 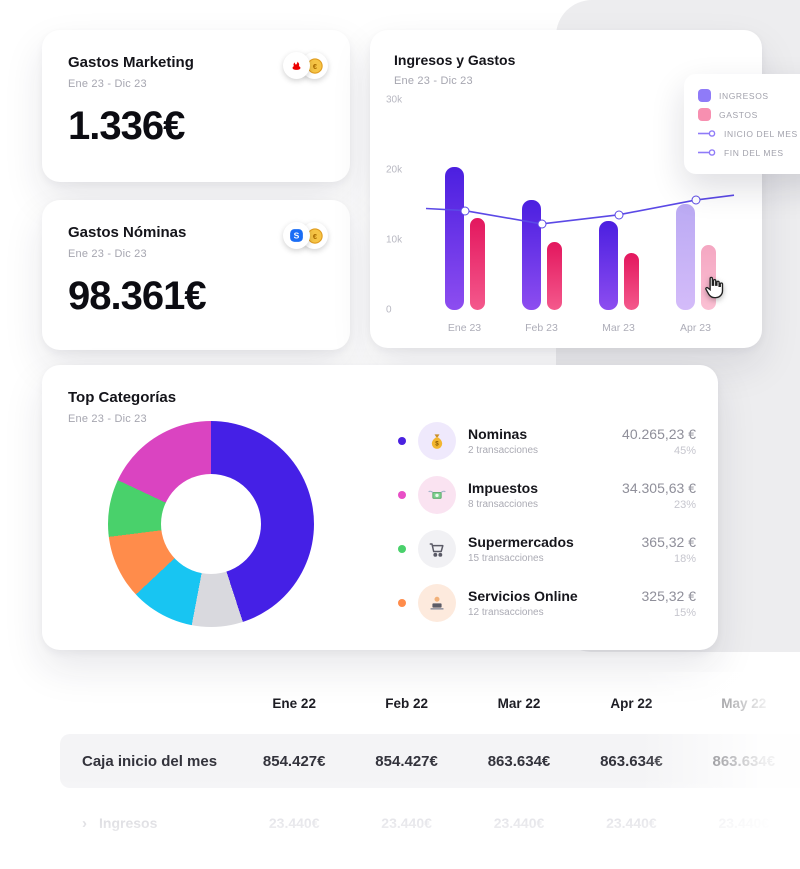 I want to click on category-amount: 34.305,63 €, so click(x=659, y=487).